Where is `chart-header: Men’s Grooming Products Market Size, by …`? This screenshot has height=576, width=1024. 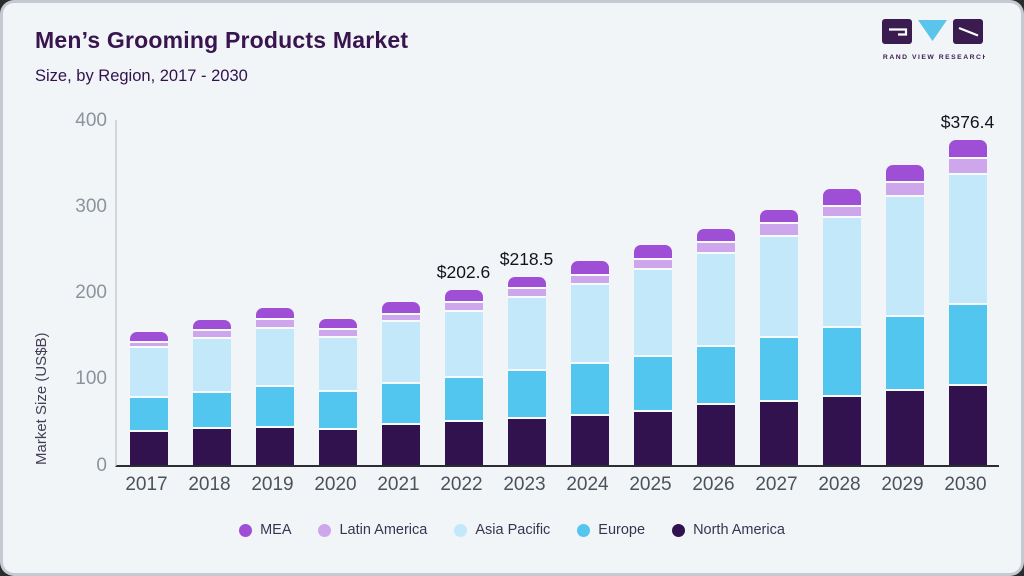 chart-header: Men’s Grooming Products Market Size, by … is located at coordinates (221, 56).